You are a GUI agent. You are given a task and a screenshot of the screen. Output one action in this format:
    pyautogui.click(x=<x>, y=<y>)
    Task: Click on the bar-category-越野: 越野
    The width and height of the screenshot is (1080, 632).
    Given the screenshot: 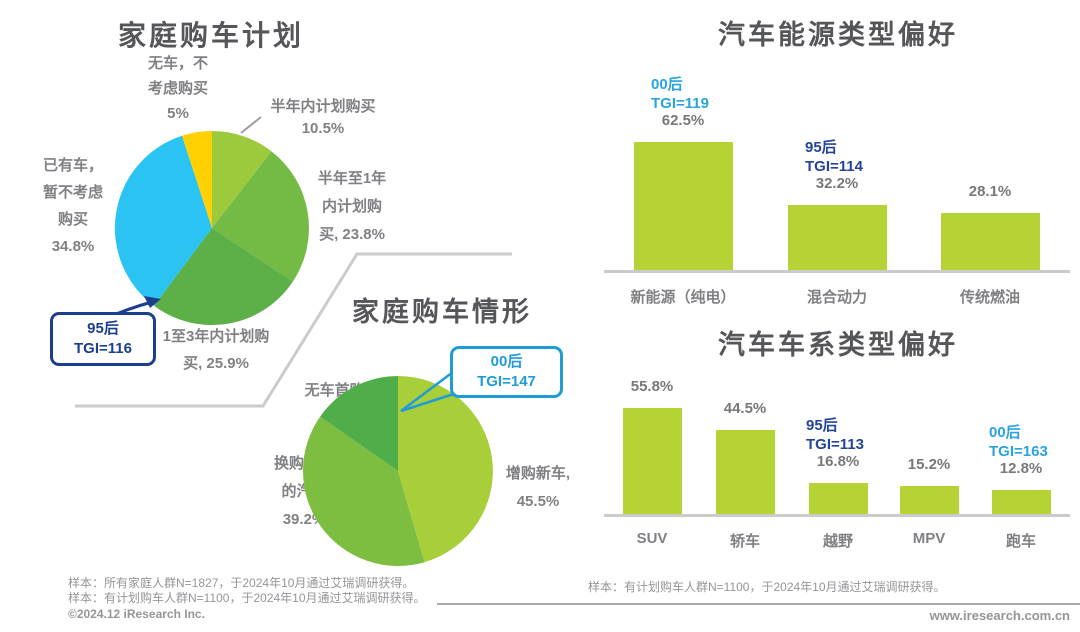 What is the action you would take?
    pyautogui.click(x=838, y=541)
    